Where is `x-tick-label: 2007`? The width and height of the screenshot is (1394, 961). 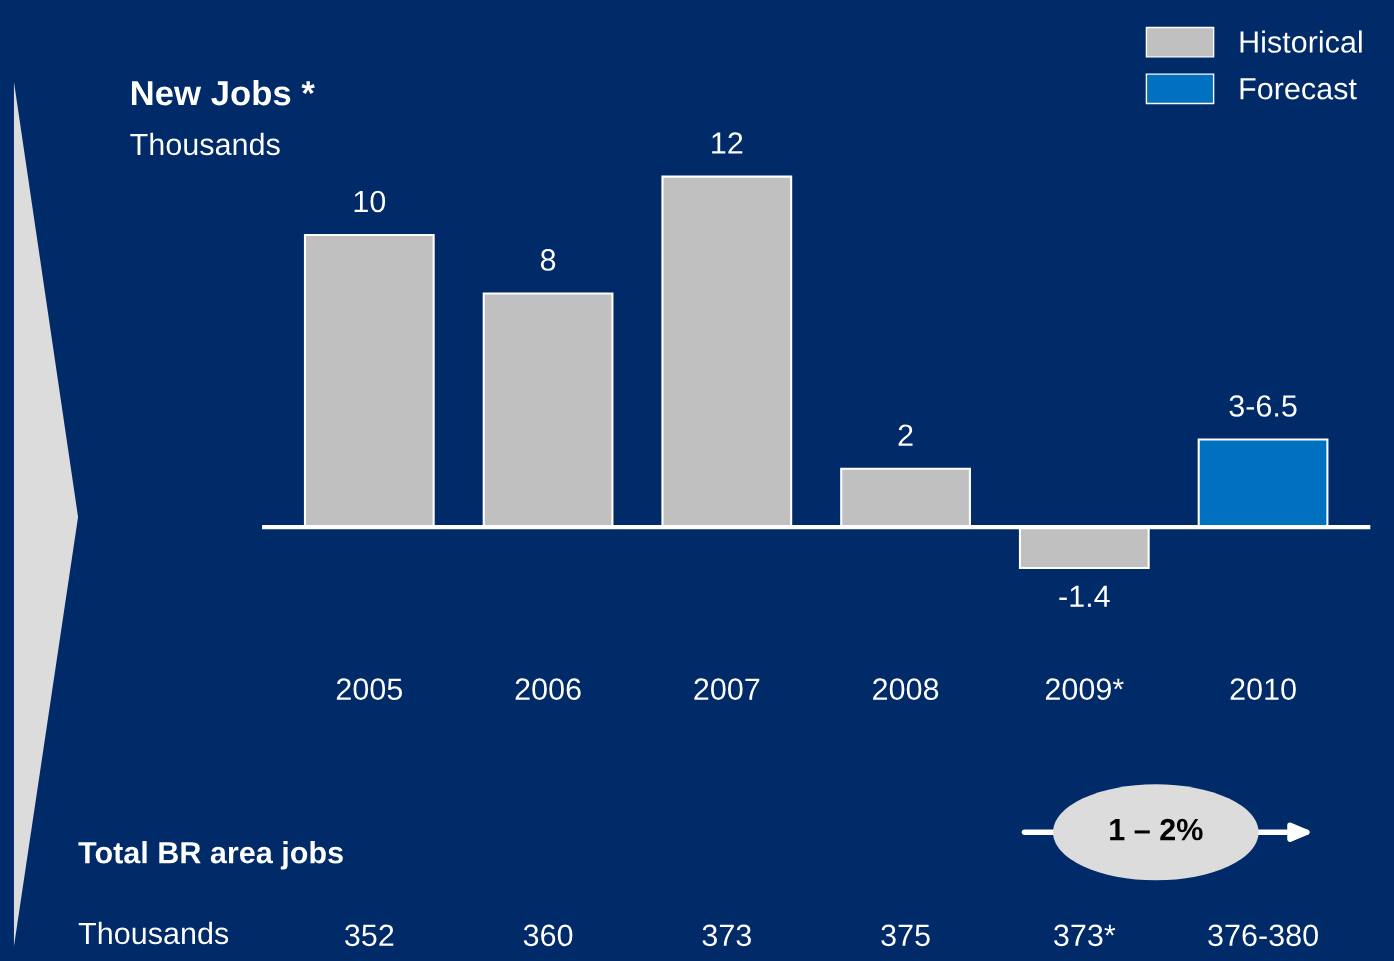 x-tick-label: 2007 is located at coordinates (727, 689).